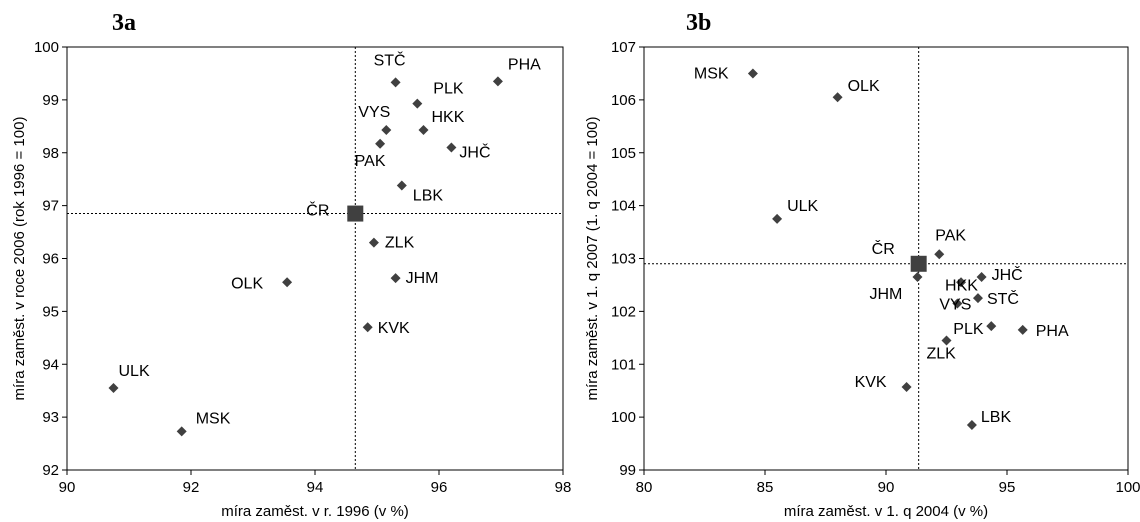 Image resolution: width=1140 pixels, height=522 pixels. What do you see at coordinates (957, 303) in the screenshot?
I see `chart-2-point-vys` at bounding box center [957, 303].